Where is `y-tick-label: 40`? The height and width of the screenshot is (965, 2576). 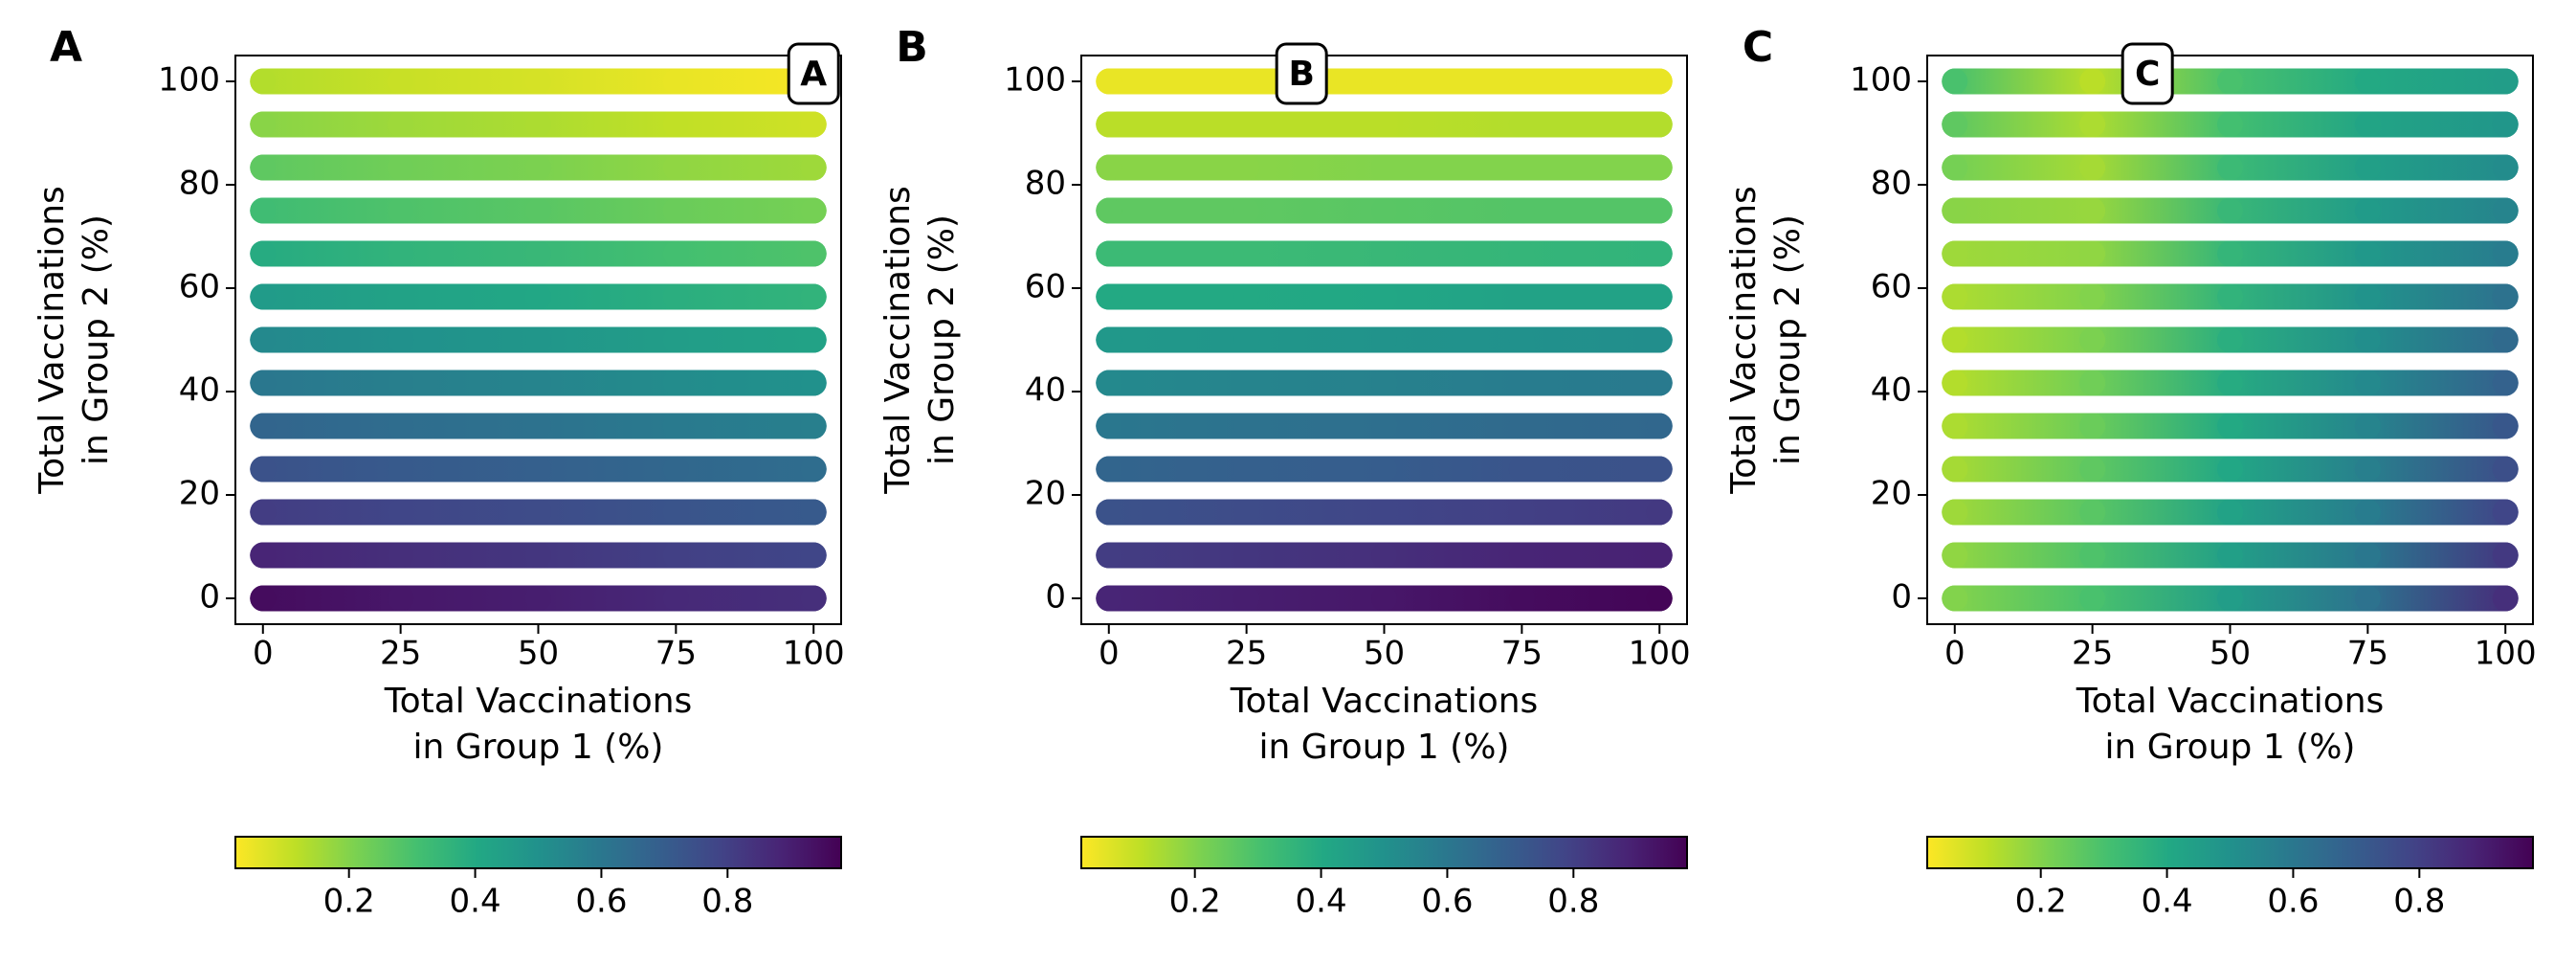 y-tick-label: 40 is located at coordinates (1891, 391).